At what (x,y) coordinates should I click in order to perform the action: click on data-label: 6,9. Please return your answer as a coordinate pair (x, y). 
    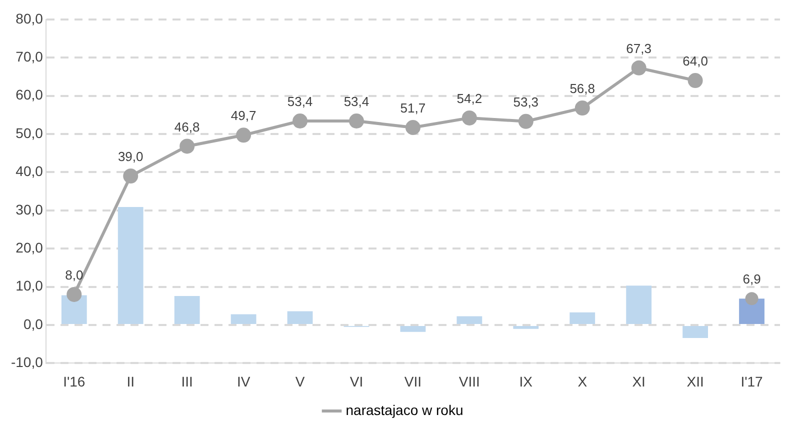
    Looking at the image, I should click on (751, 279).